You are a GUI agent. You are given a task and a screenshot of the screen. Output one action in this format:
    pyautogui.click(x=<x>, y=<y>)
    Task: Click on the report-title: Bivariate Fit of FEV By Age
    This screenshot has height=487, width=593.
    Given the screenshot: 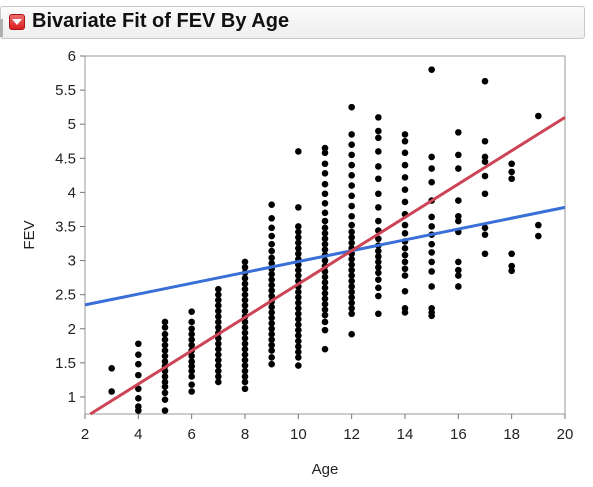 What is the action you would take?
    pyautogui.click(x=161, y=21)
    